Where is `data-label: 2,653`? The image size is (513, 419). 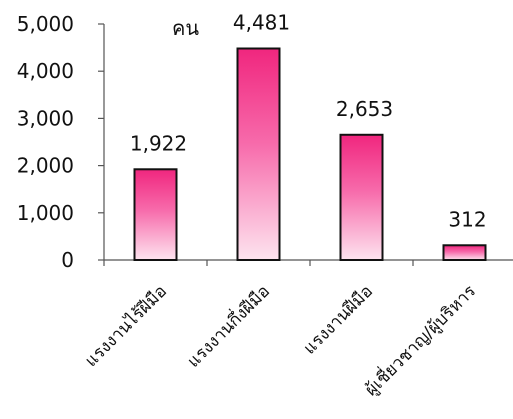 data-label: 2,653 is located at coordinates (364, 109).